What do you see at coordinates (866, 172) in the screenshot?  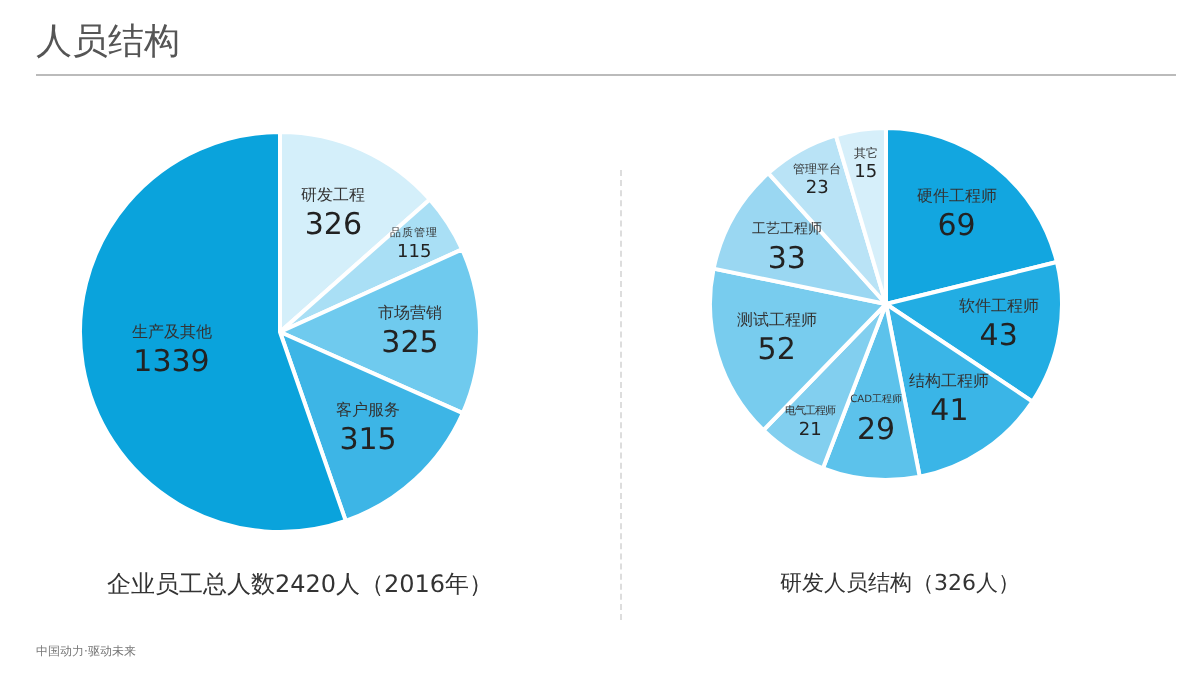 I see `data-label: 15` at bounding box center [866, 172].